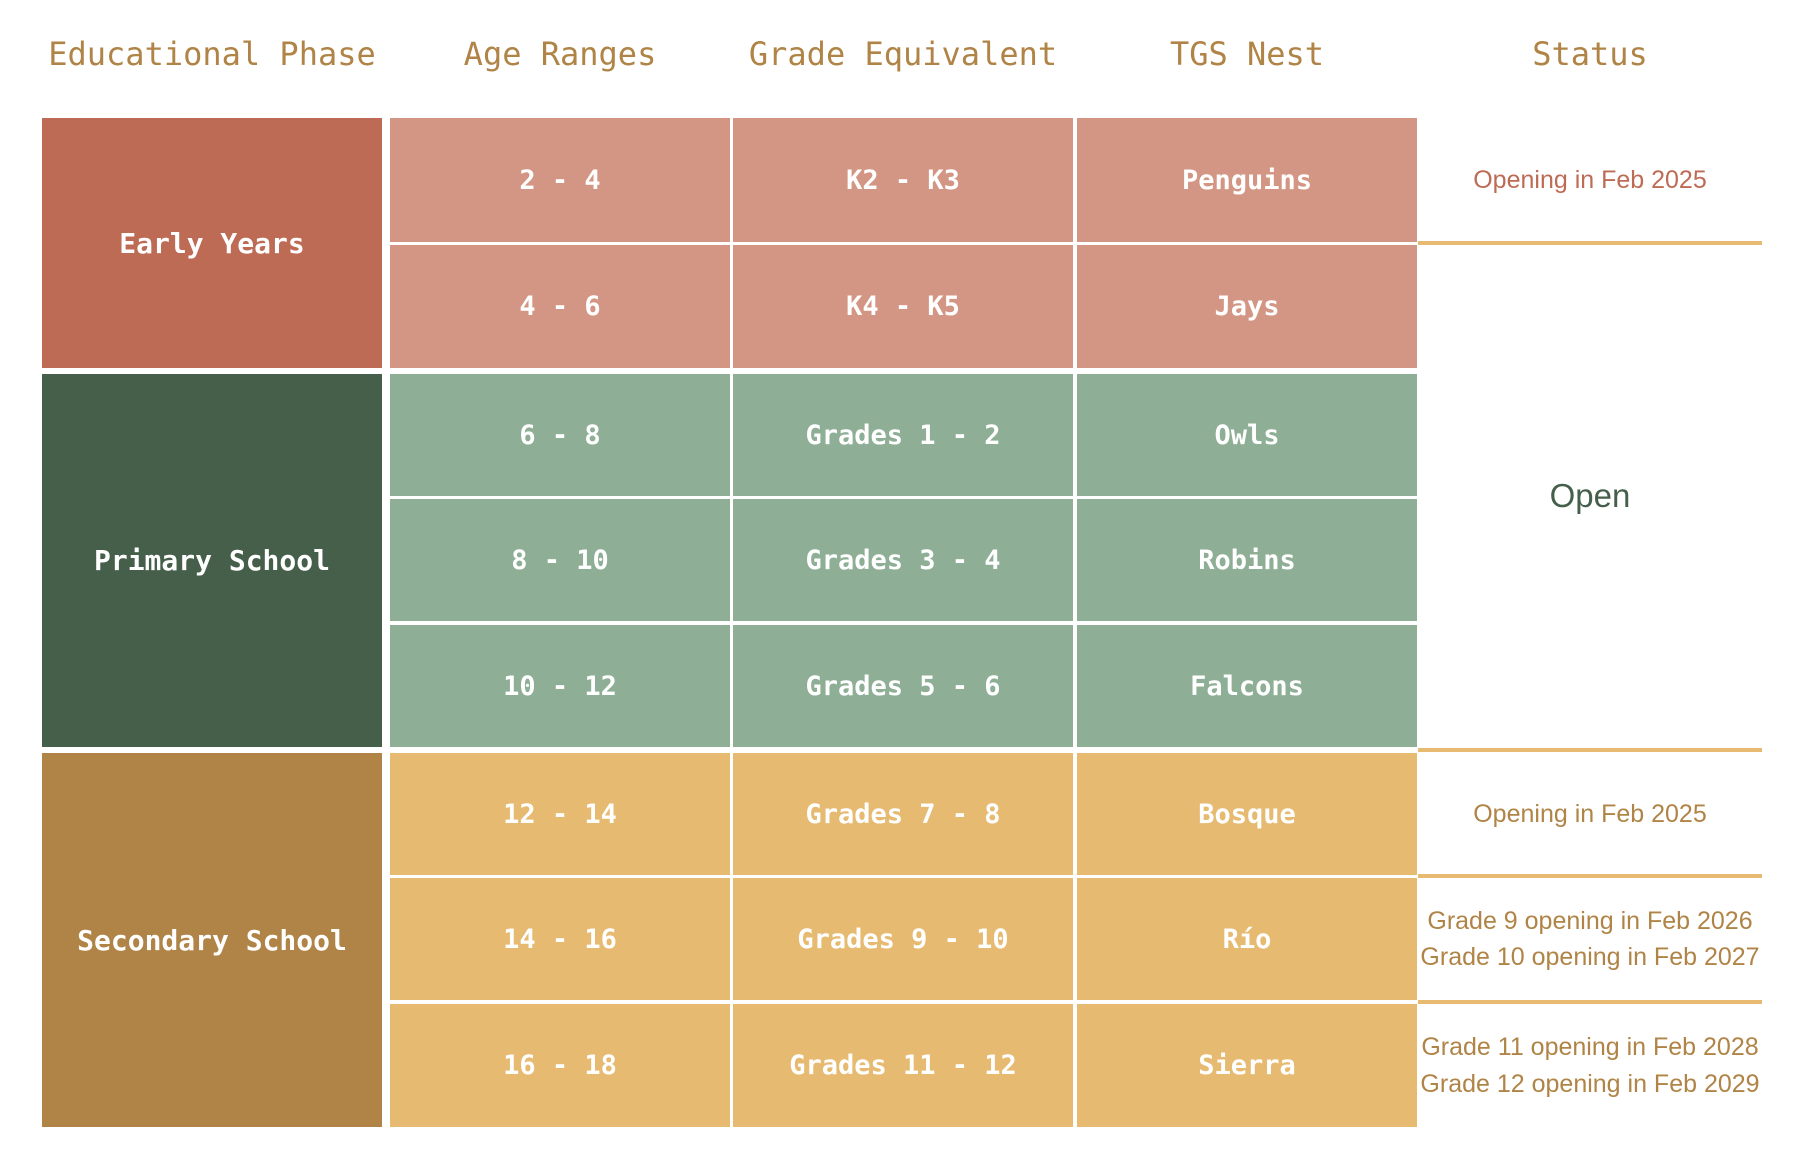 The width and height of the screenshot is (1794, 1154). Describe the element at coordinates (560, 435) in the screenshot. I see `age-cell: 6 - 8` at that location.